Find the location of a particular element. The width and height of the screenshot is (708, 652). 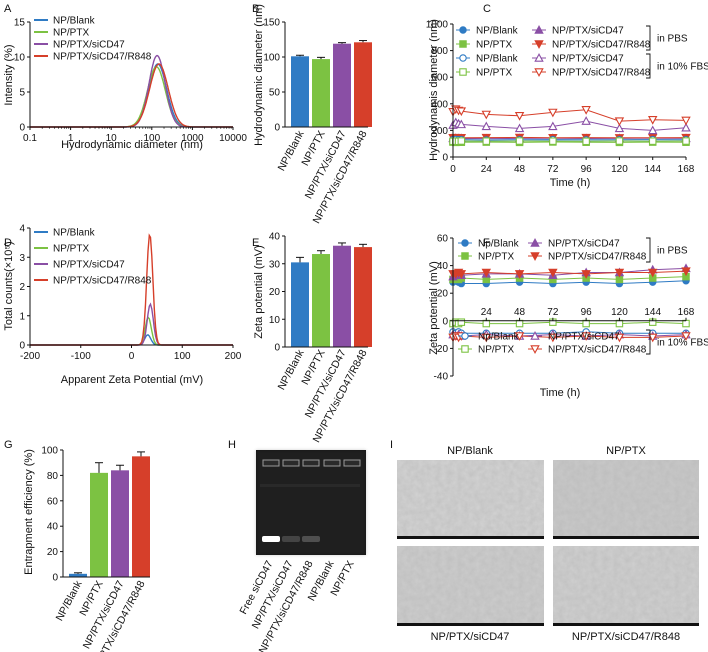

legend-label: Np/Blank is located at coordinates (499, 244).